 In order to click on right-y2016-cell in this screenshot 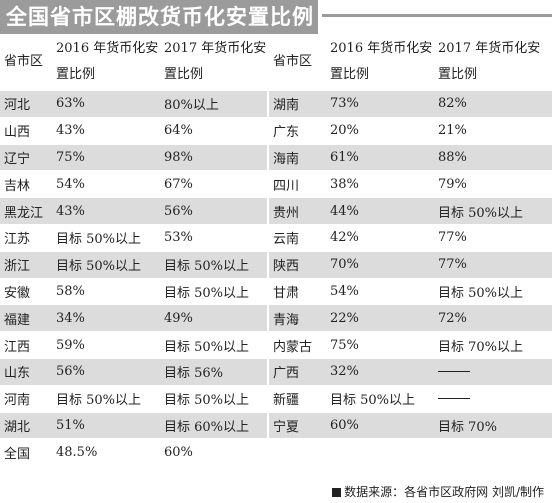, I will do `click(380, 452)`.